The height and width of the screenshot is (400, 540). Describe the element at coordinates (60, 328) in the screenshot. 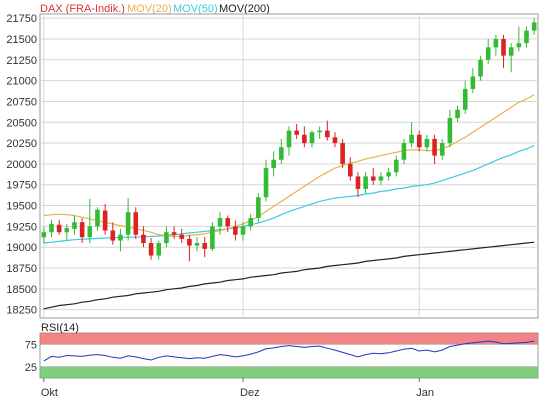

I see `rsi-label: RSI(14)` at that location.